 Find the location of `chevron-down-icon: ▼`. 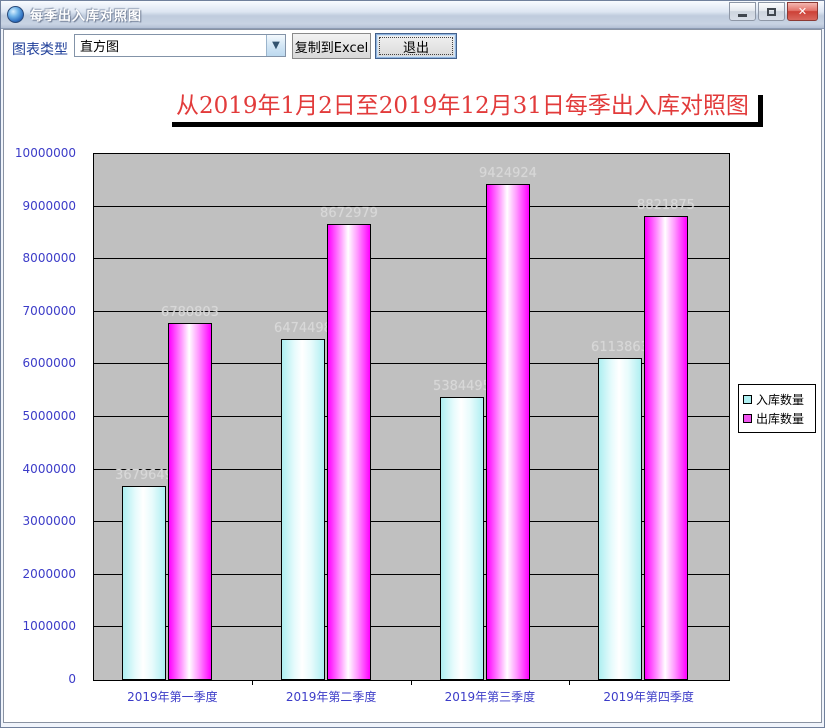

chevron-down-icon: ▼ is located at coordinates (275, 45).